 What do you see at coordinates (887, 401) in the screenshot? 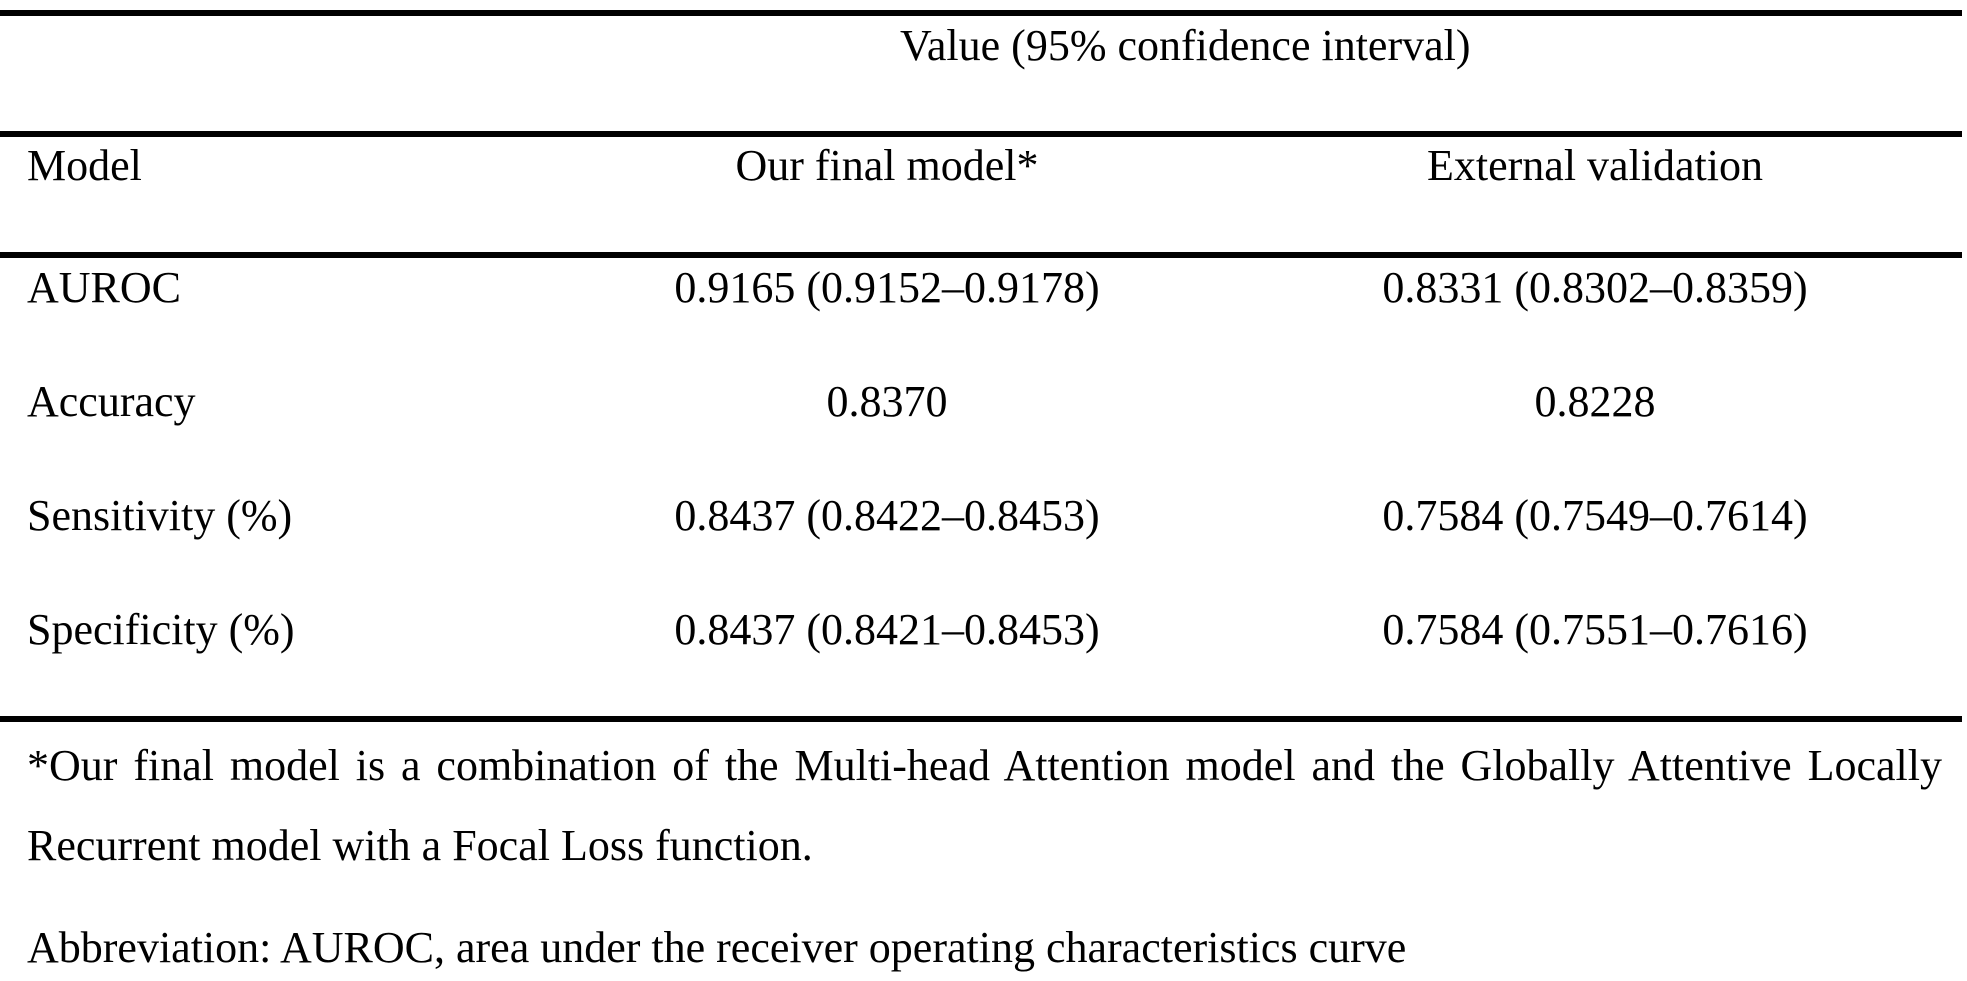
I see `cell-accuracy-ours: 0.8370` at bounding box center [887, 401].